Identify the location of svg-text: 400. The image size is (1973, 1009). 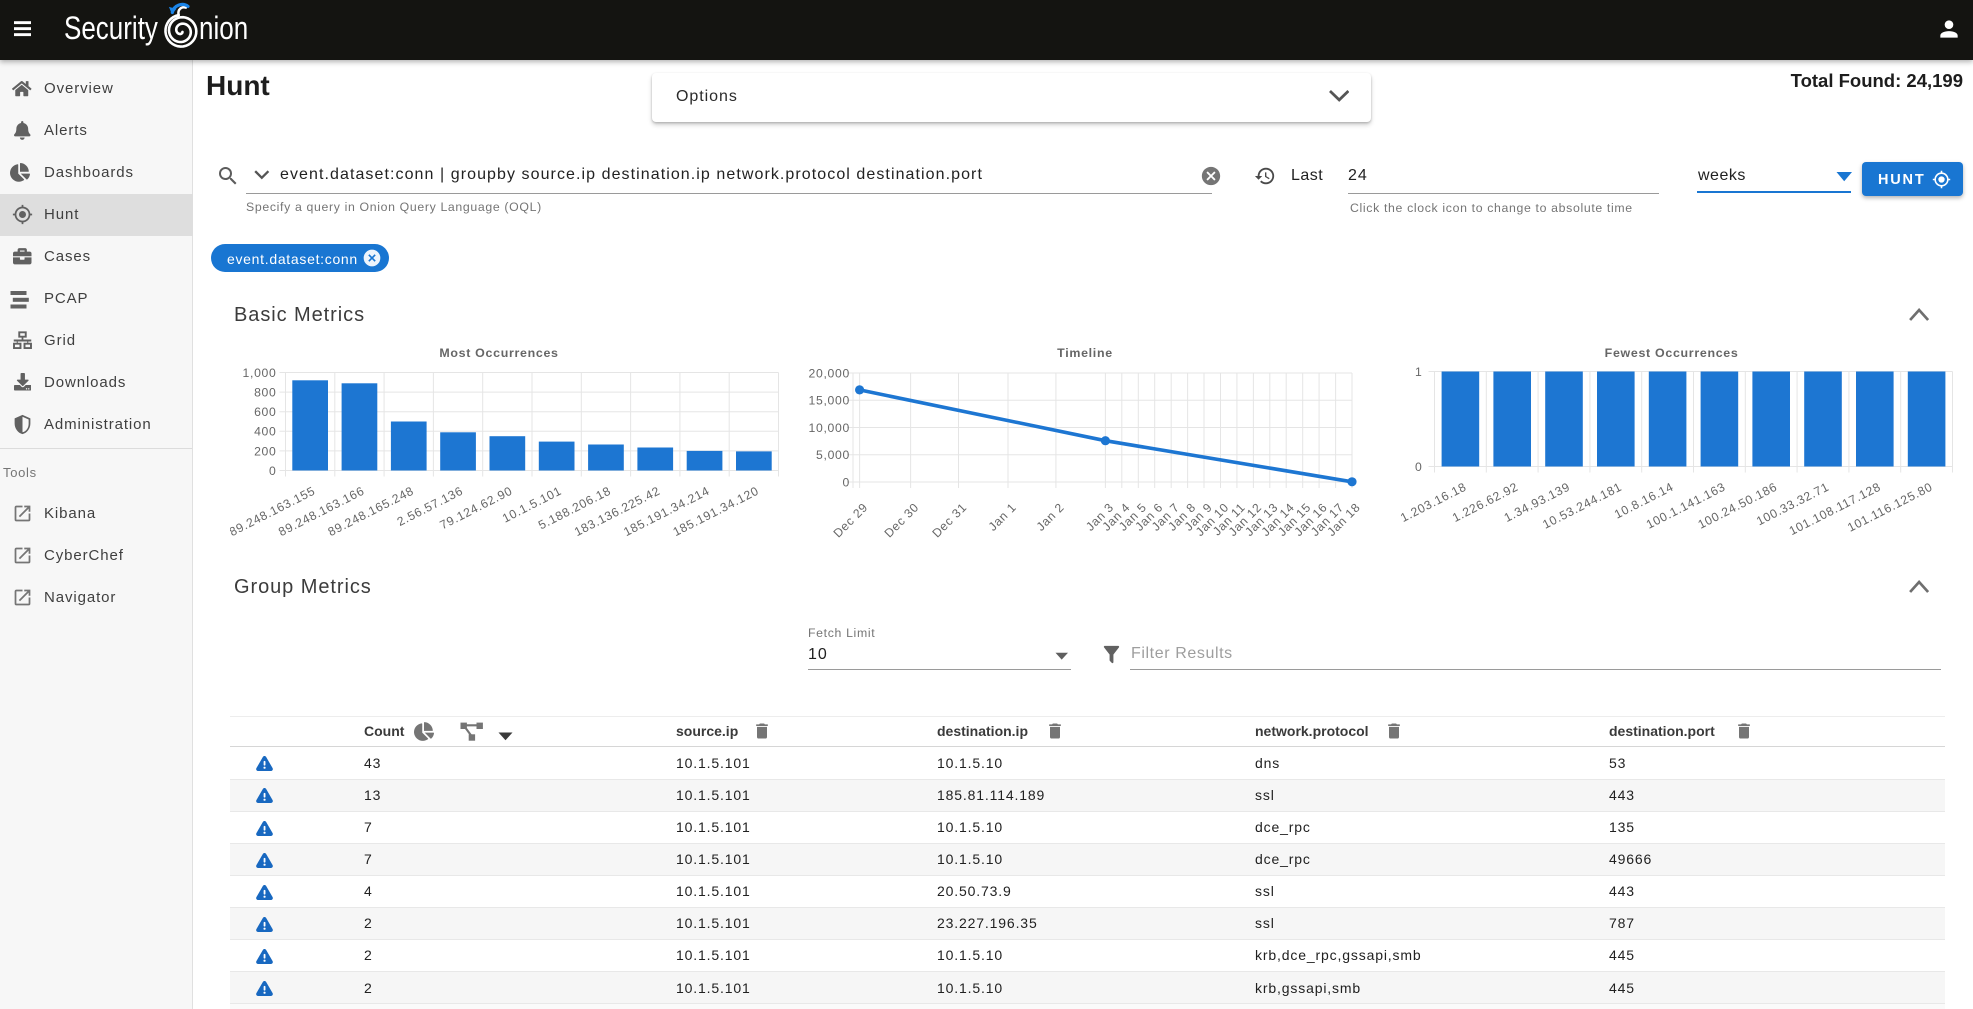
(265, 432).